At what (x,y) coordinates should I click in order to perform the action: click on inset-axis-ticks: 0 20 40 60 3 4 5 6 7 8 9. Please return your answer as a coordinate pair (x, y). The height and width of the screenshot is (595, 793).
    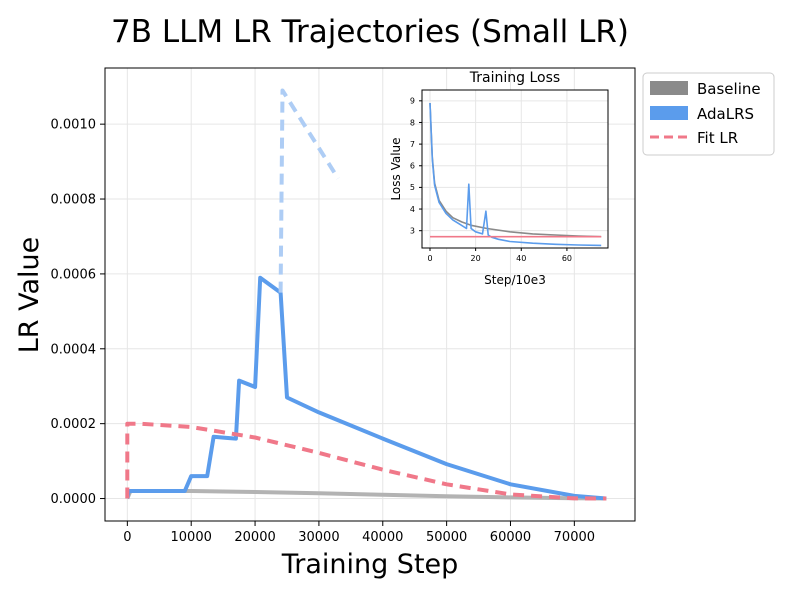
    Looking at the image, I should click on (491, 180).